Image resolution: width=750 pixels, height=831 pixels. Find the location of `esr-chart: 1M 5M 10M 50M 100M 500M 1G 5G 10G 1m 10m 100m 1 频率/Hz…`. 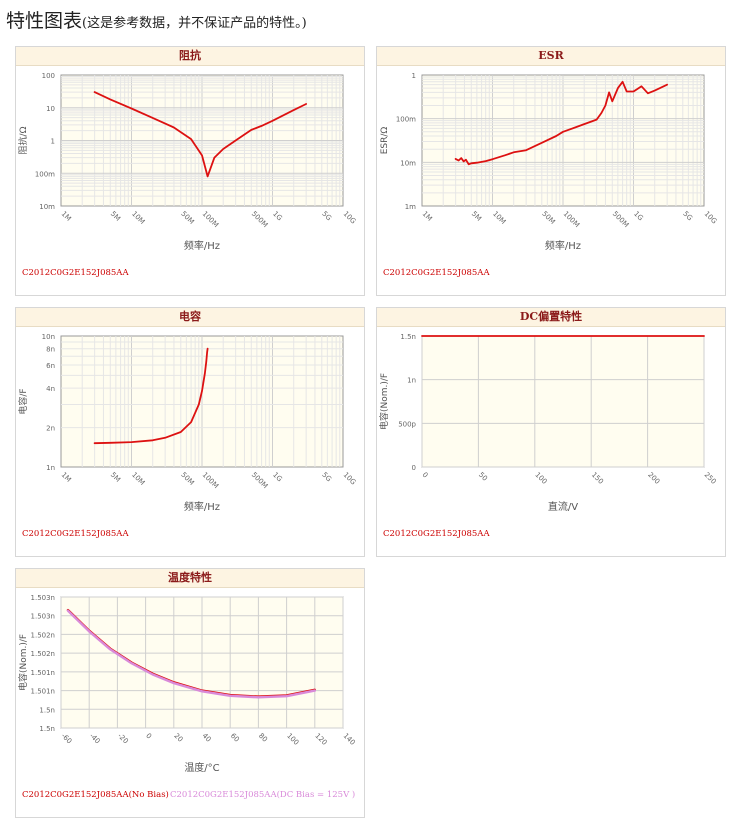

esr-chart: 1M 5M 10M 50M 100M 500M 1G 5G 10G 1m 10m 100m 1 频率/Hz… is located at coordinates (549, 162).